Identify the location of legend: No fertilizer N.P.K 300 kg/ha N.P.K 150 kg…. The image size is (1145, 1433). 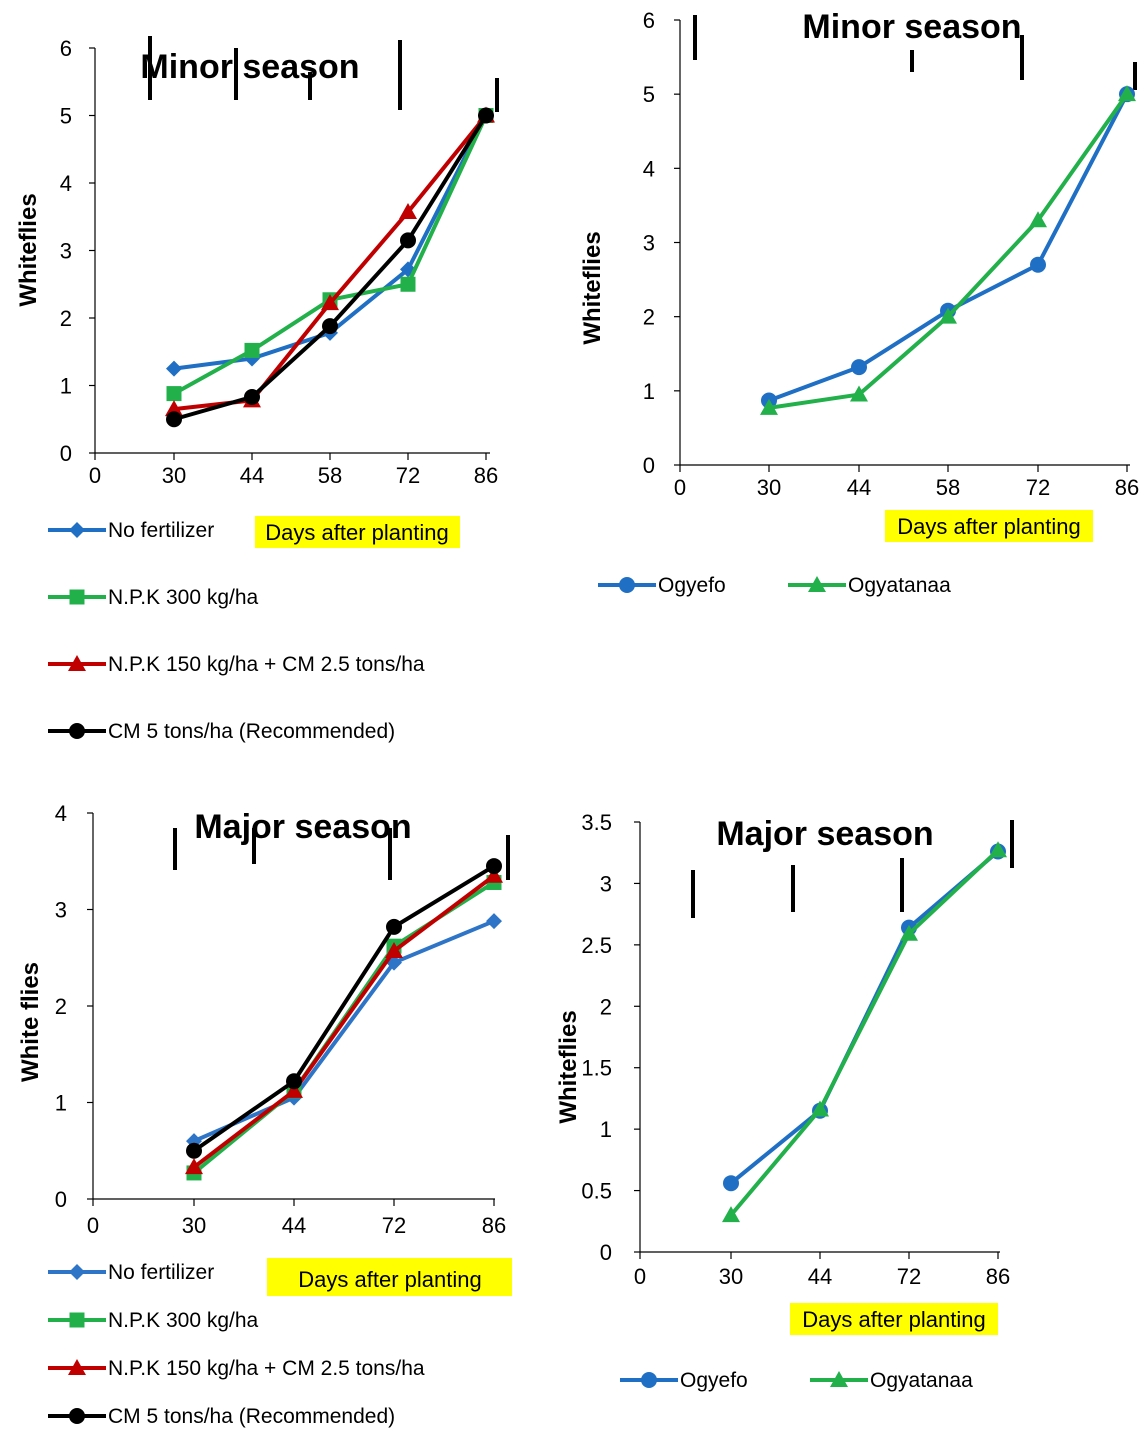
(236, 1344).